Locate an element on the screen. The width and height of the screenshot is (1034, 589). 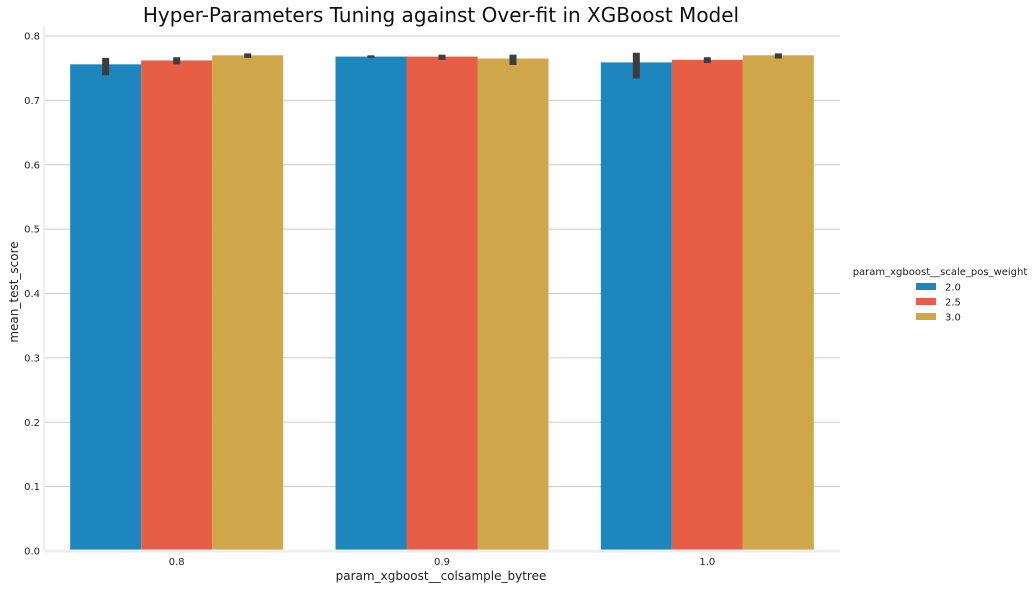
x-tick-label: 1.0 is located at coordinates (707, 562).